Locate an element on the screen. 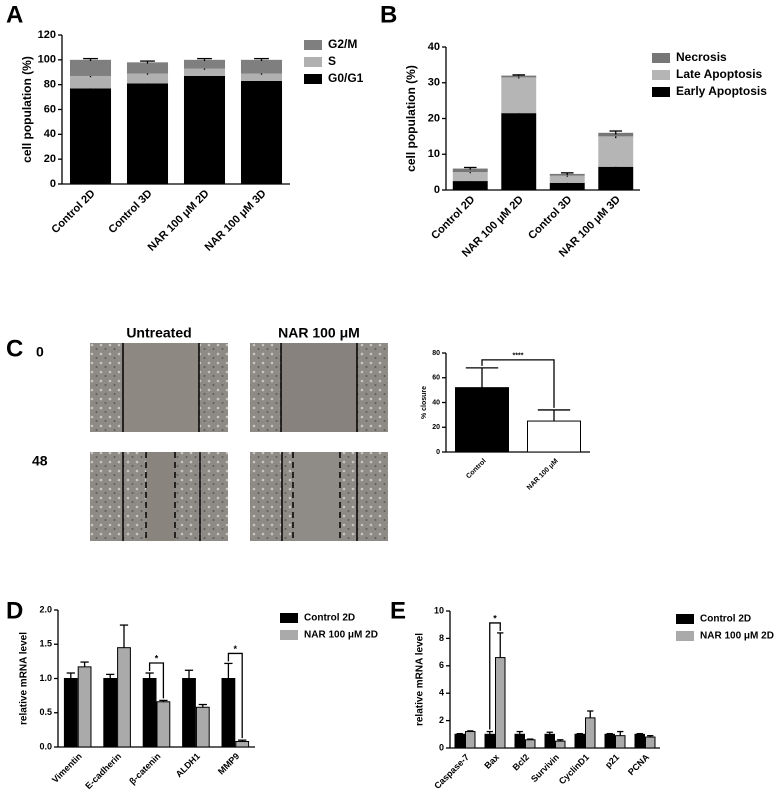 The image size is (782, 801). legend-label: G0/G1 is located at coordinates (346, 78).